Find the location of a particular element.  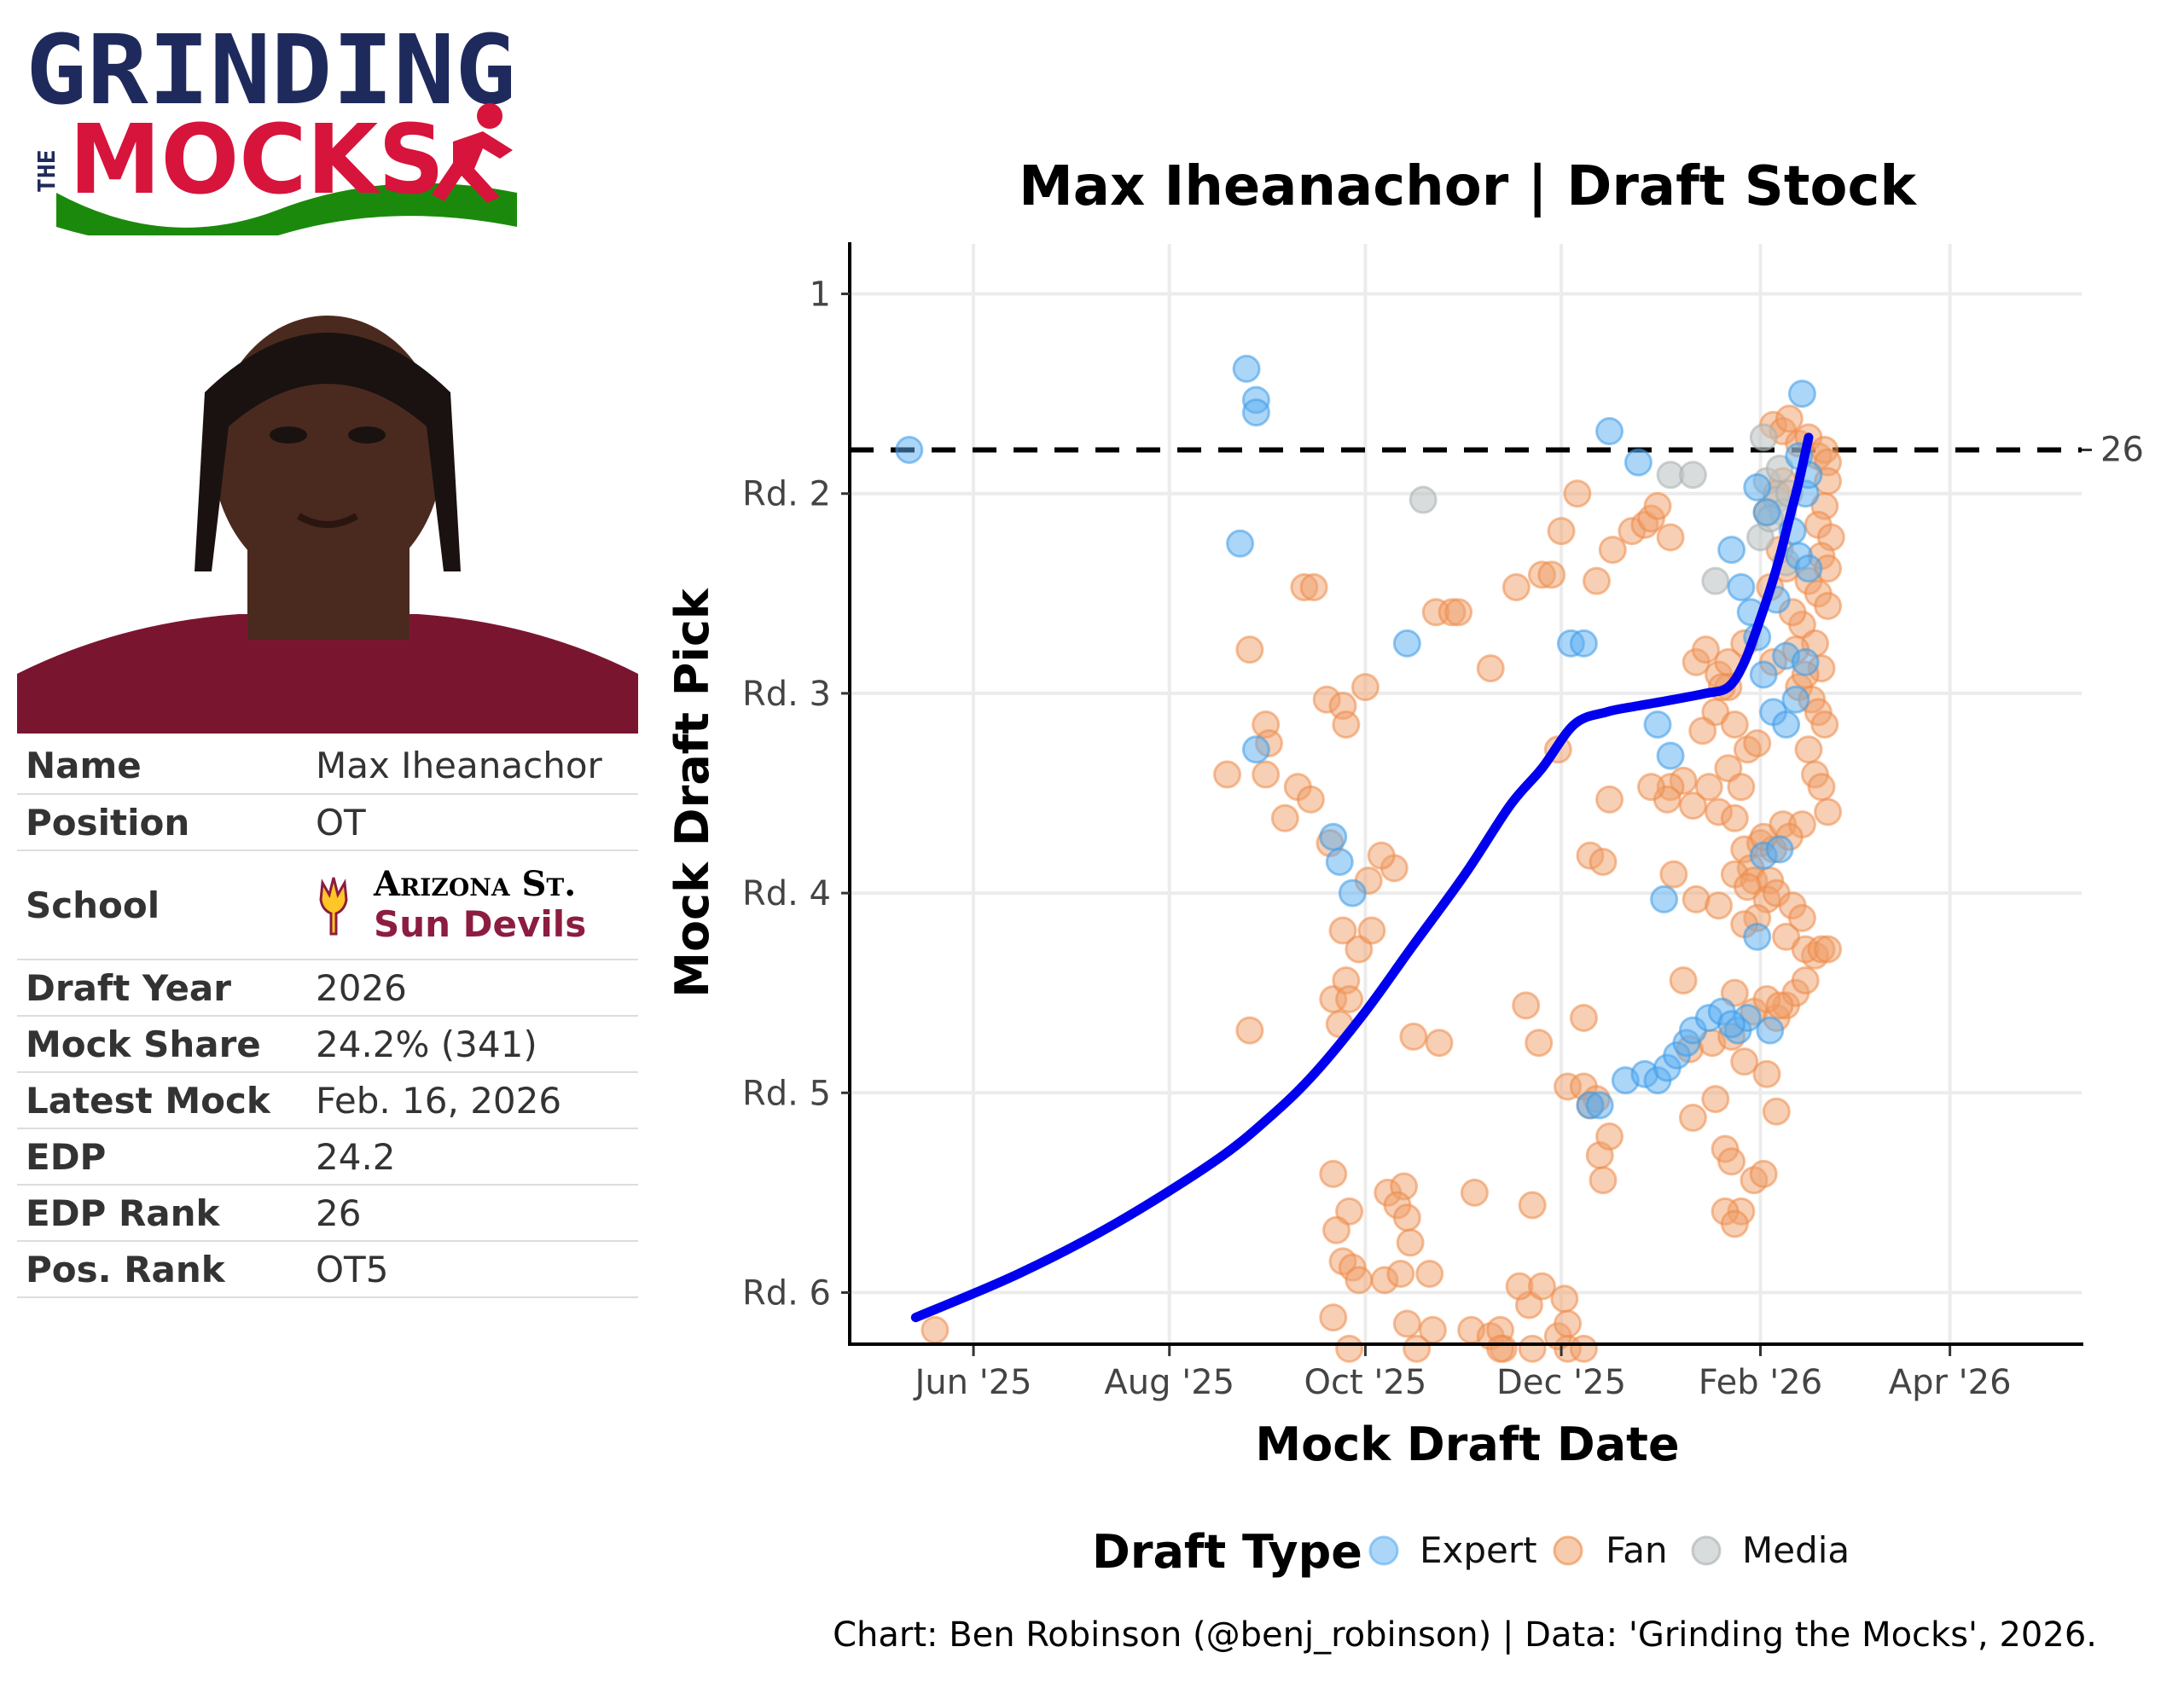

school-cell: Arizona St. Sun Devils is located at coordinates (473, 905).